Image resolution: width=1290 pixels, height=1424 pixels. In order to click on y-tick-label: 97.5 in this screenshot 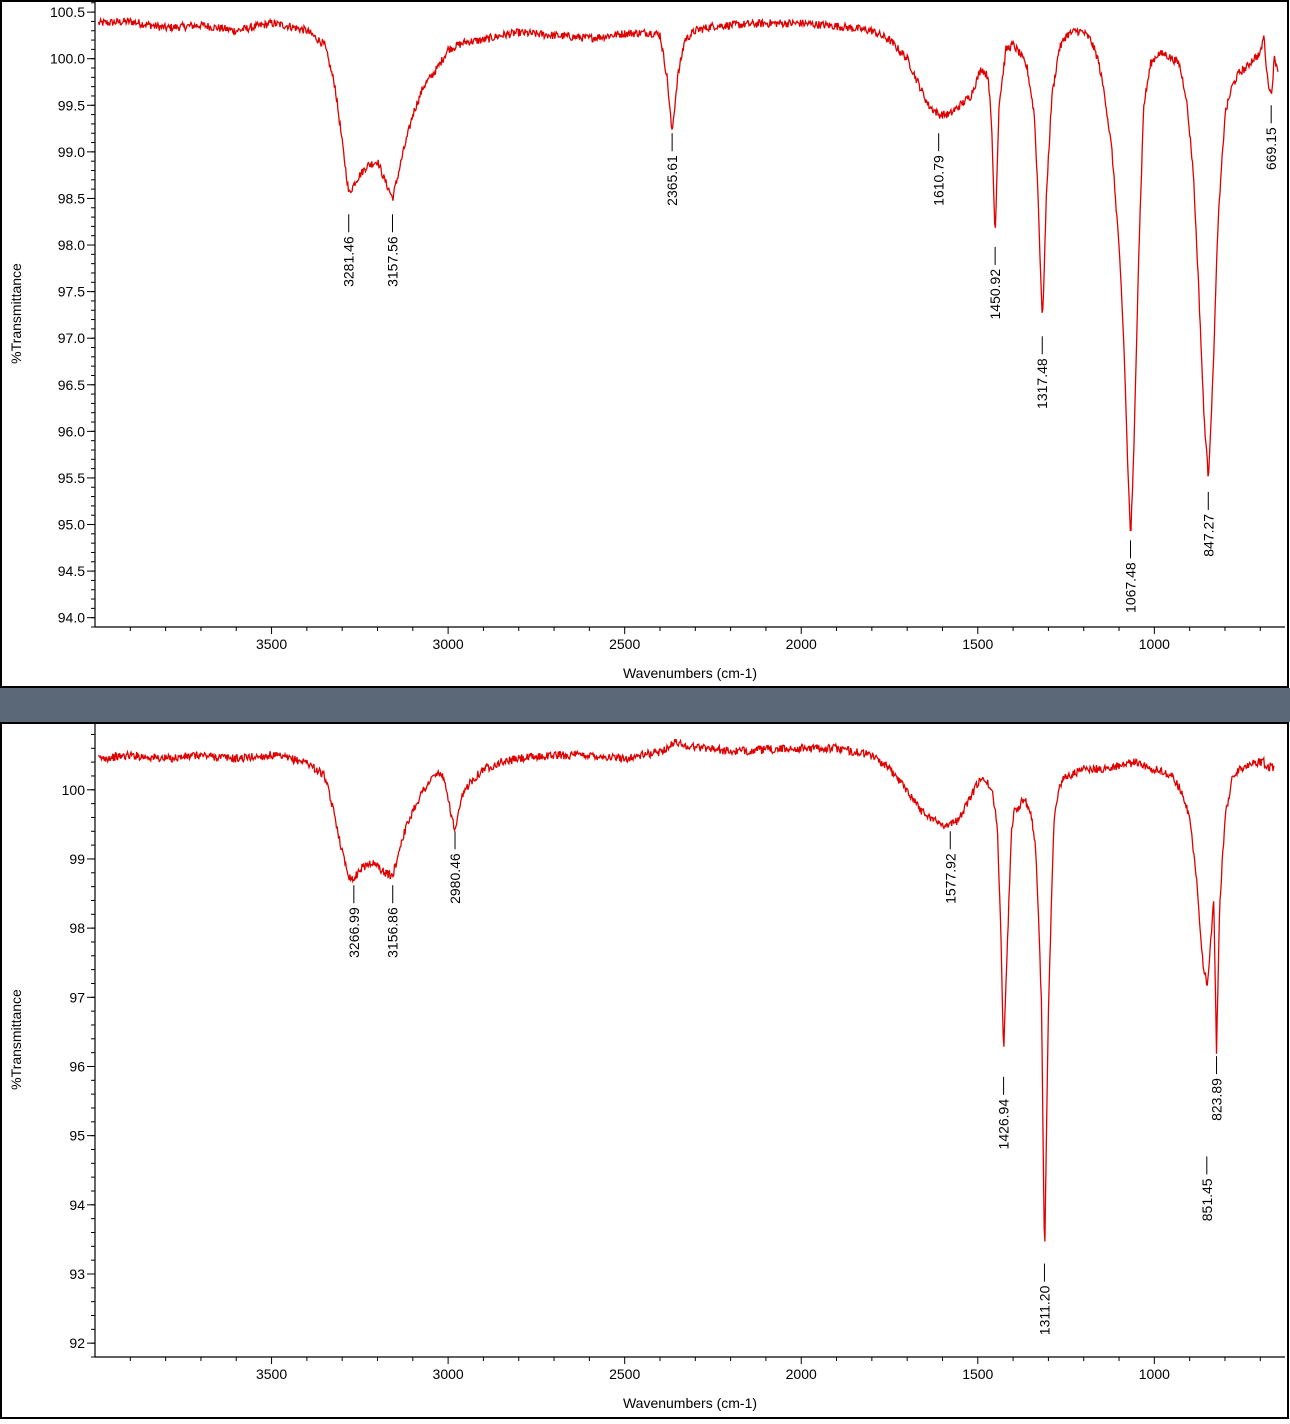, I will do `click(71, 292)`.